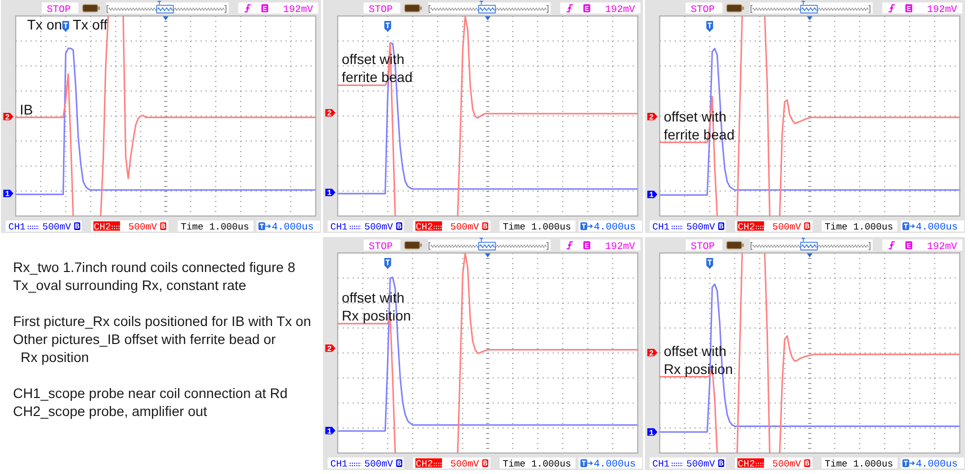 This screenshot has height=474, width=971. I want to click on annotation: Tx on, so click(44, 24).